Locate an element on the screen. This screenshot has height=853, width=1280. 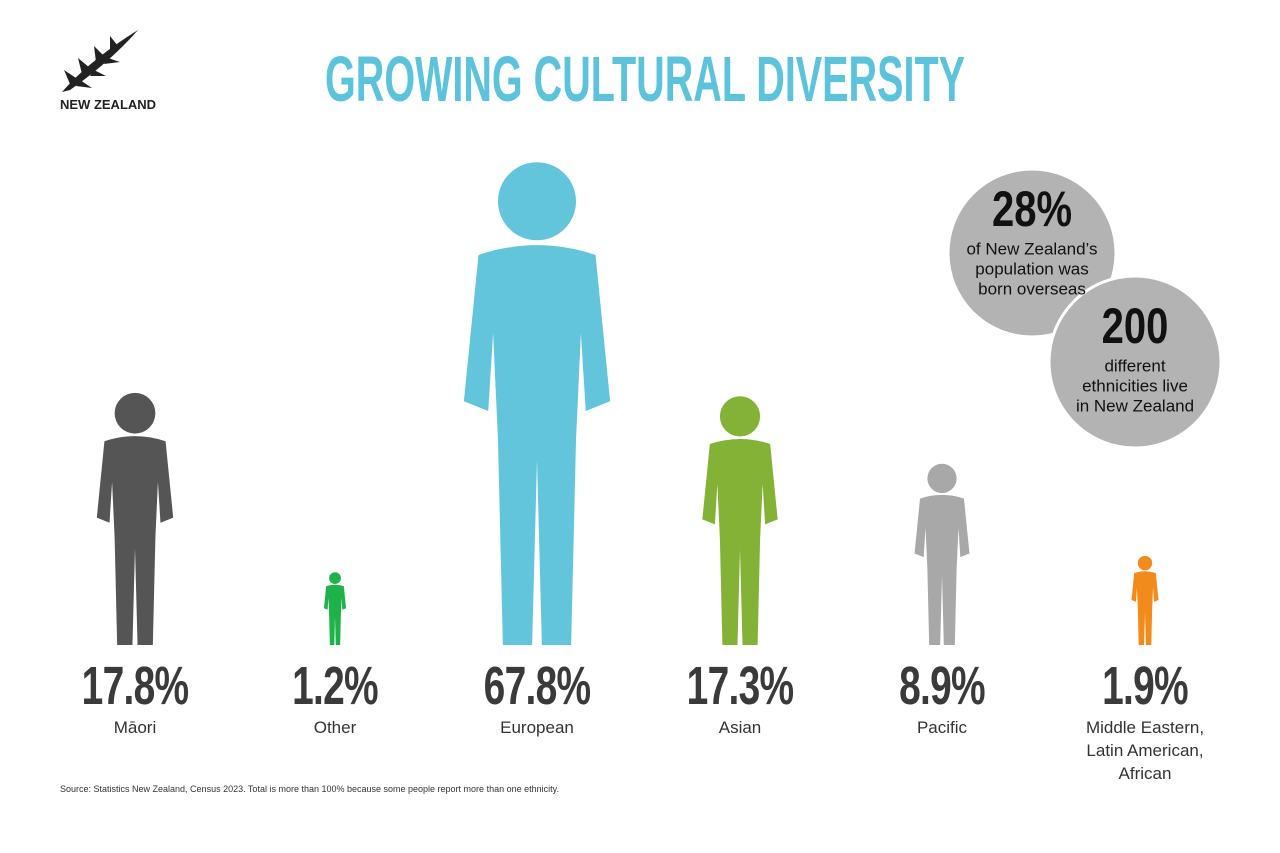
category-label: Middle Eastern, Latin American, African is located at coordinates (1145, 750).